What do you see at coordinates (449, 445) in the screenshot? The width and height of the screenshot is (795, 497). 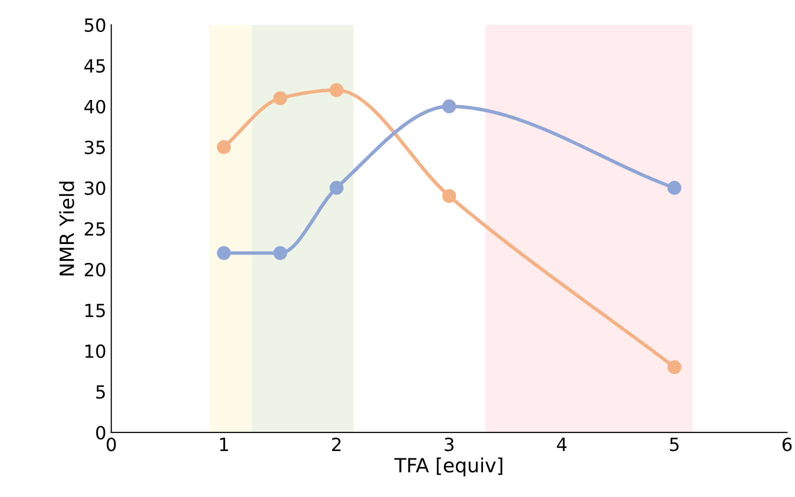 I see `x-tick-label: 3` at bounding box center [449, 445].